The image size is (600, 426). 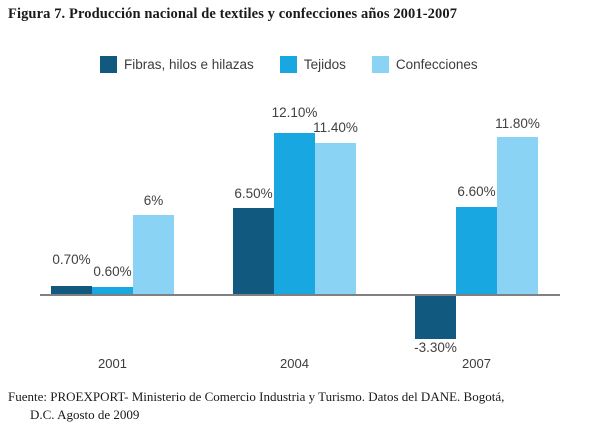 What do you see at coordinates (294, 112) in the screenshot?
I see `bar-label-2004-tejidos: 12.10%` at bounding box center [294, 112].